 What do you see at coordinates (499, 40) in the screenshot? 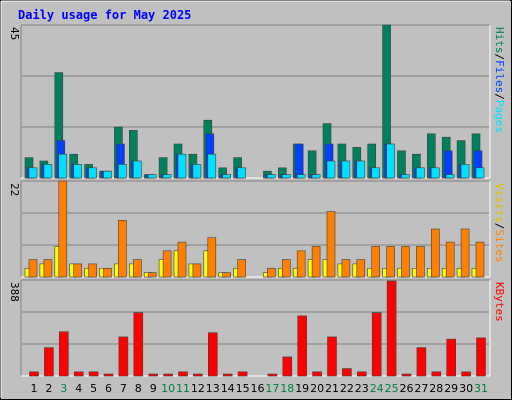
I see `legend-entry: Hits` at bounding box center [499, 40].